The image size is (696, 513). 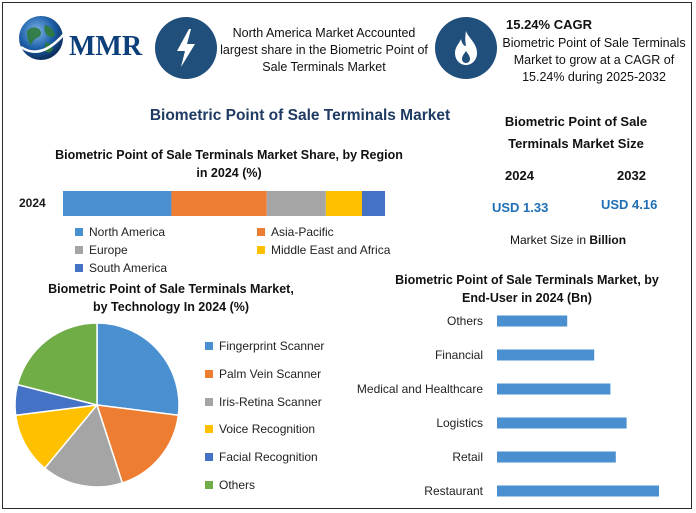 I want to click on technology-legend-item: Others, so click(x=230, y=485).